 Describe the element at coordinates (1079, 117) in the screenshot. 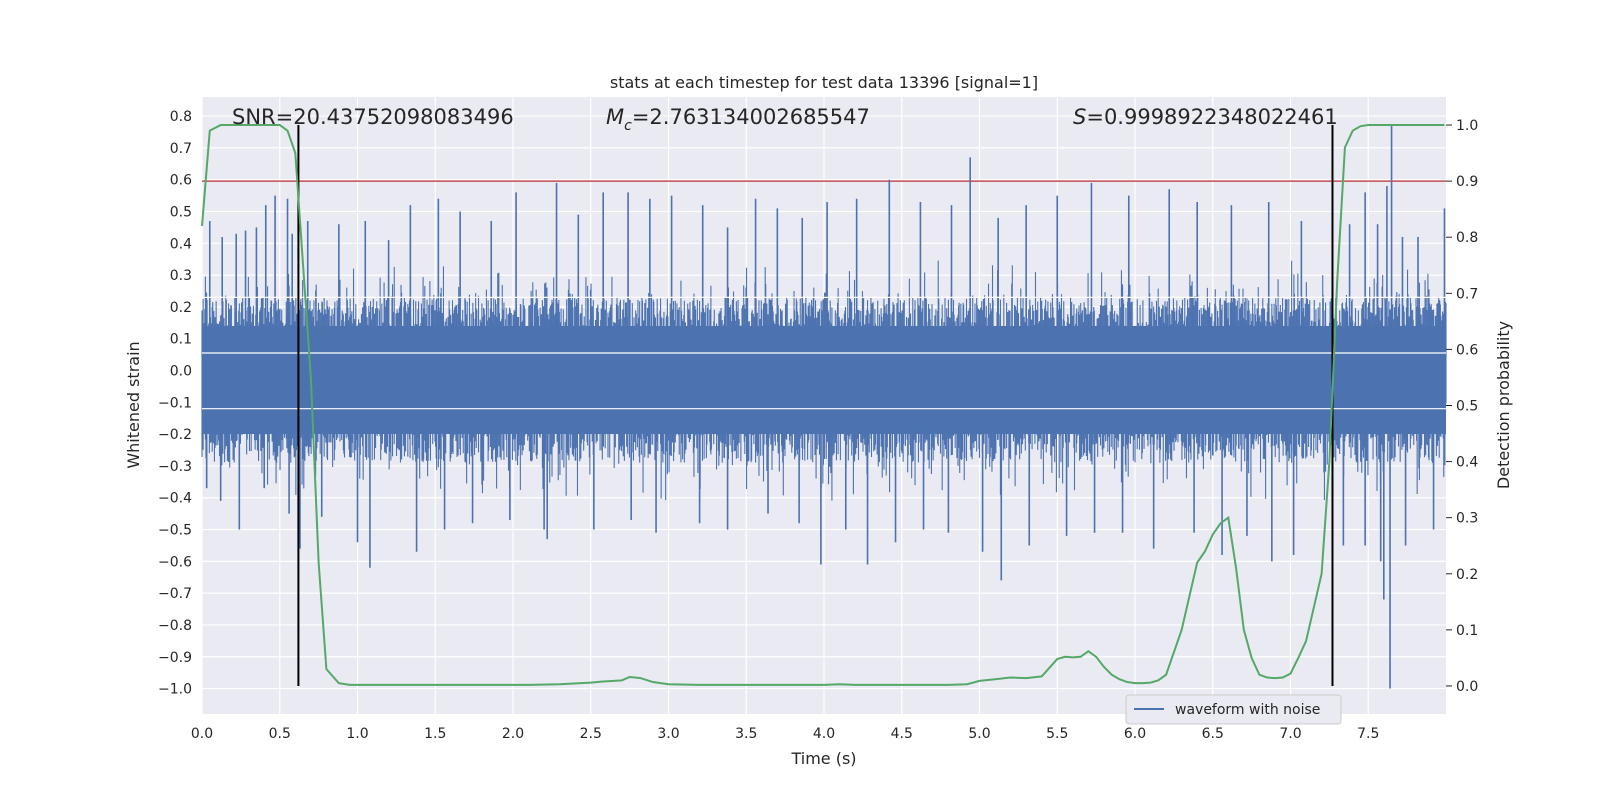

I see `score-symbol: S` at that location.